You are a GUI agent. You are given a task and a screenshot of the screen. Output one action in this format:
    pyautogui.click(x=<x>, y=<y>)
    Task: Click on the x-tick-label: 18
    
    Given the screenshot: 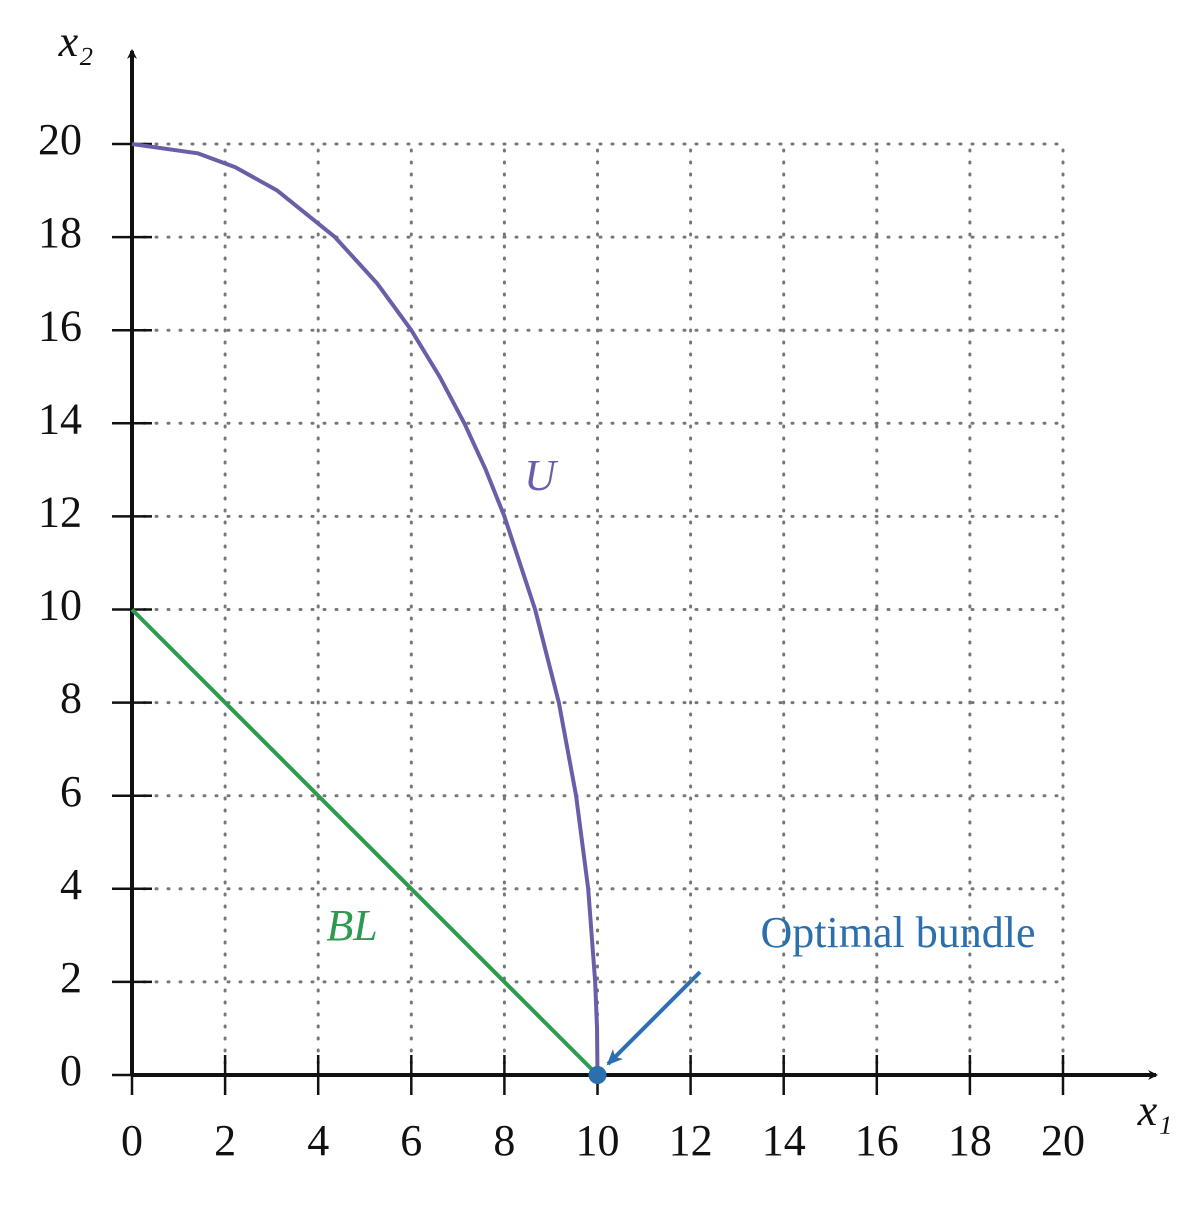 What is the action you would take?
    pyautogui.click(x=970, y=1140)
    